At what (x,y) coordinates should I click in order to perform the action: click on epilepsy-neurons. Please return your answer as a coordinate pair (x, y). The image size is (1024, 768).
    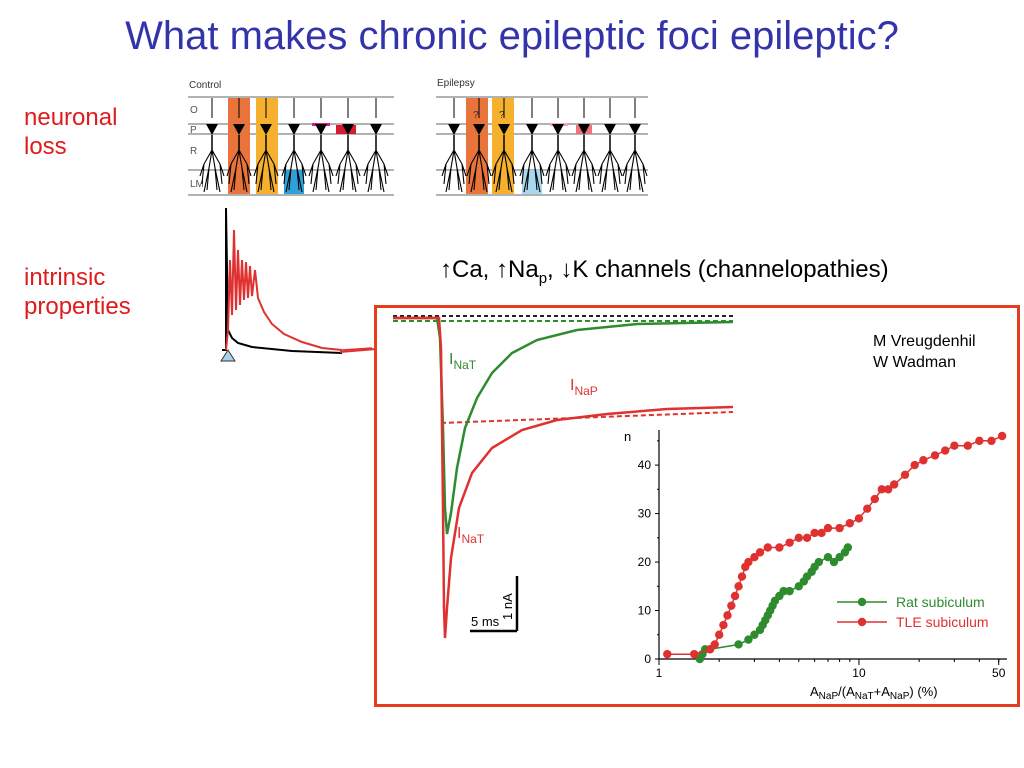
    Looking at the image, I should click on (544, 145).